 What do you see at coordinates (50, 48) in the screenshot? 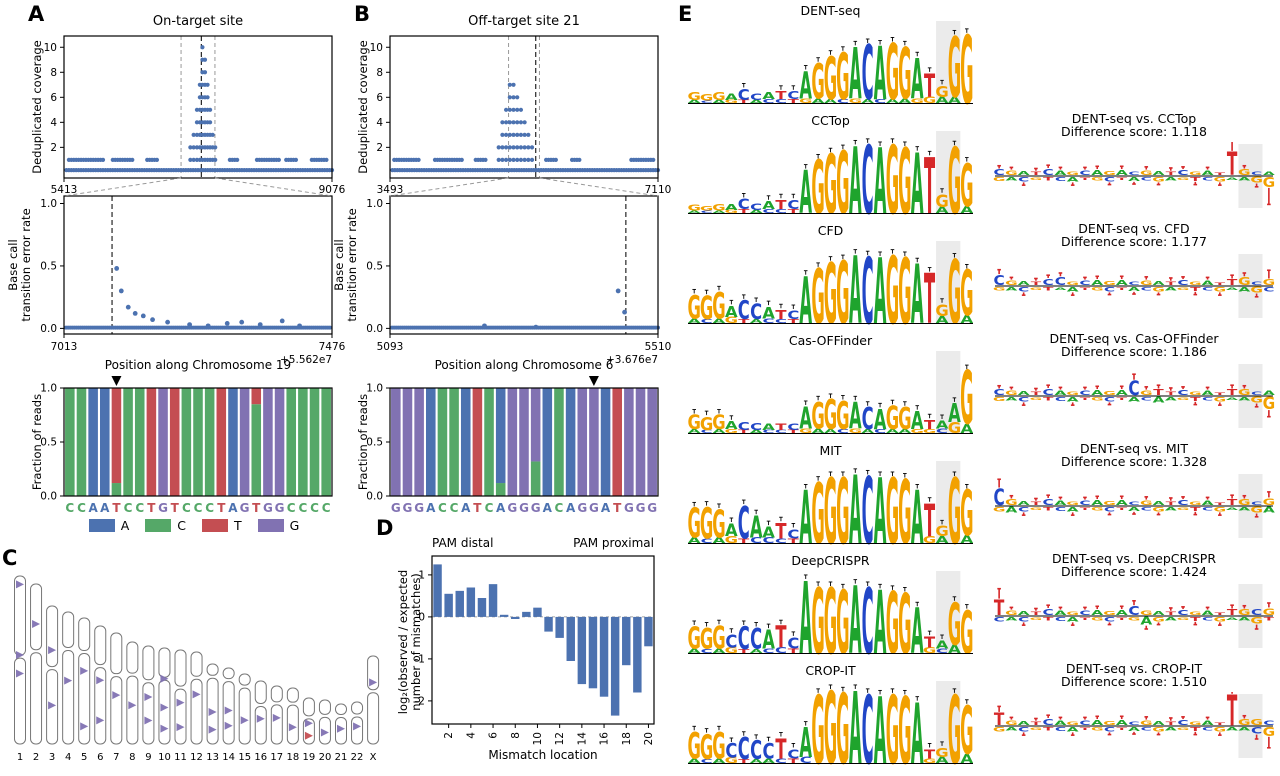
I see `svg-text: 10` at bounding box center [50, 48].